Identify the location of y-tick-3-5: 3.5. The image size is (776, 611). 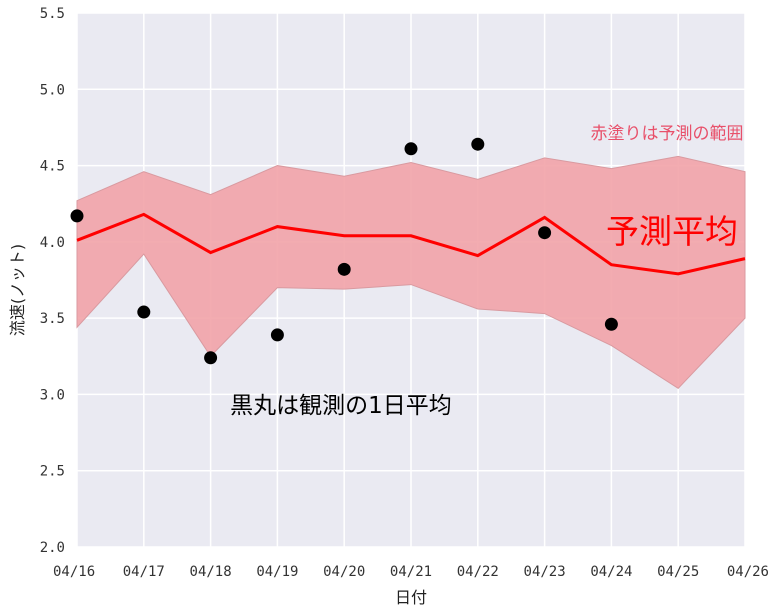
(52, 319).